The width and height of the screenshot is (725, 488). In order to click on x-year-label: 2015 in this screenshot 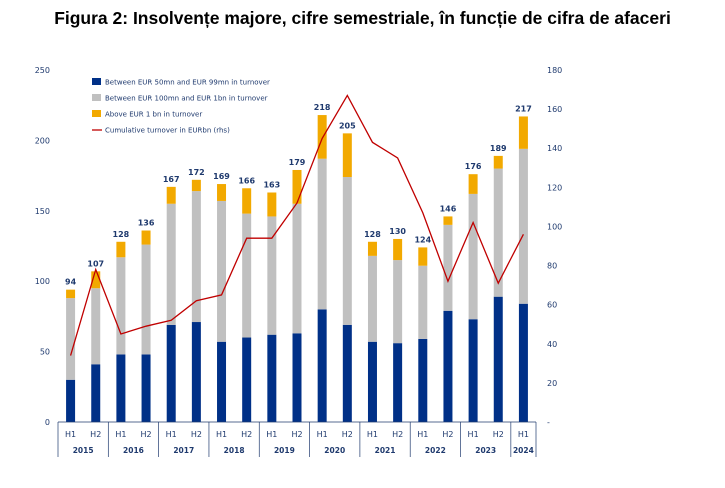, I will do `click(83, 450)`.